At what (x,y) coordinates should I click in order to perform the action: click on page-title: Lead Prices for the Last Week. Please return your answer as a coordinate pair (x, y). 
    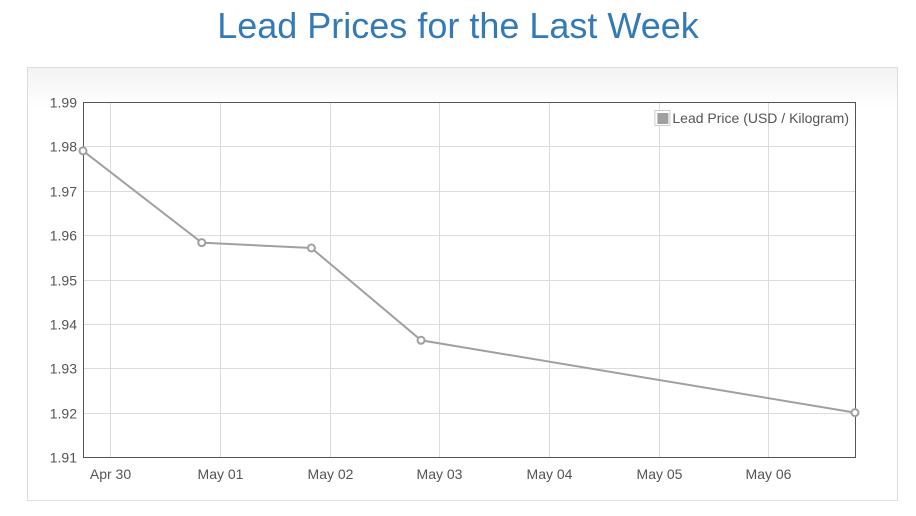
    Looking at the image, I should click on (458, 25).